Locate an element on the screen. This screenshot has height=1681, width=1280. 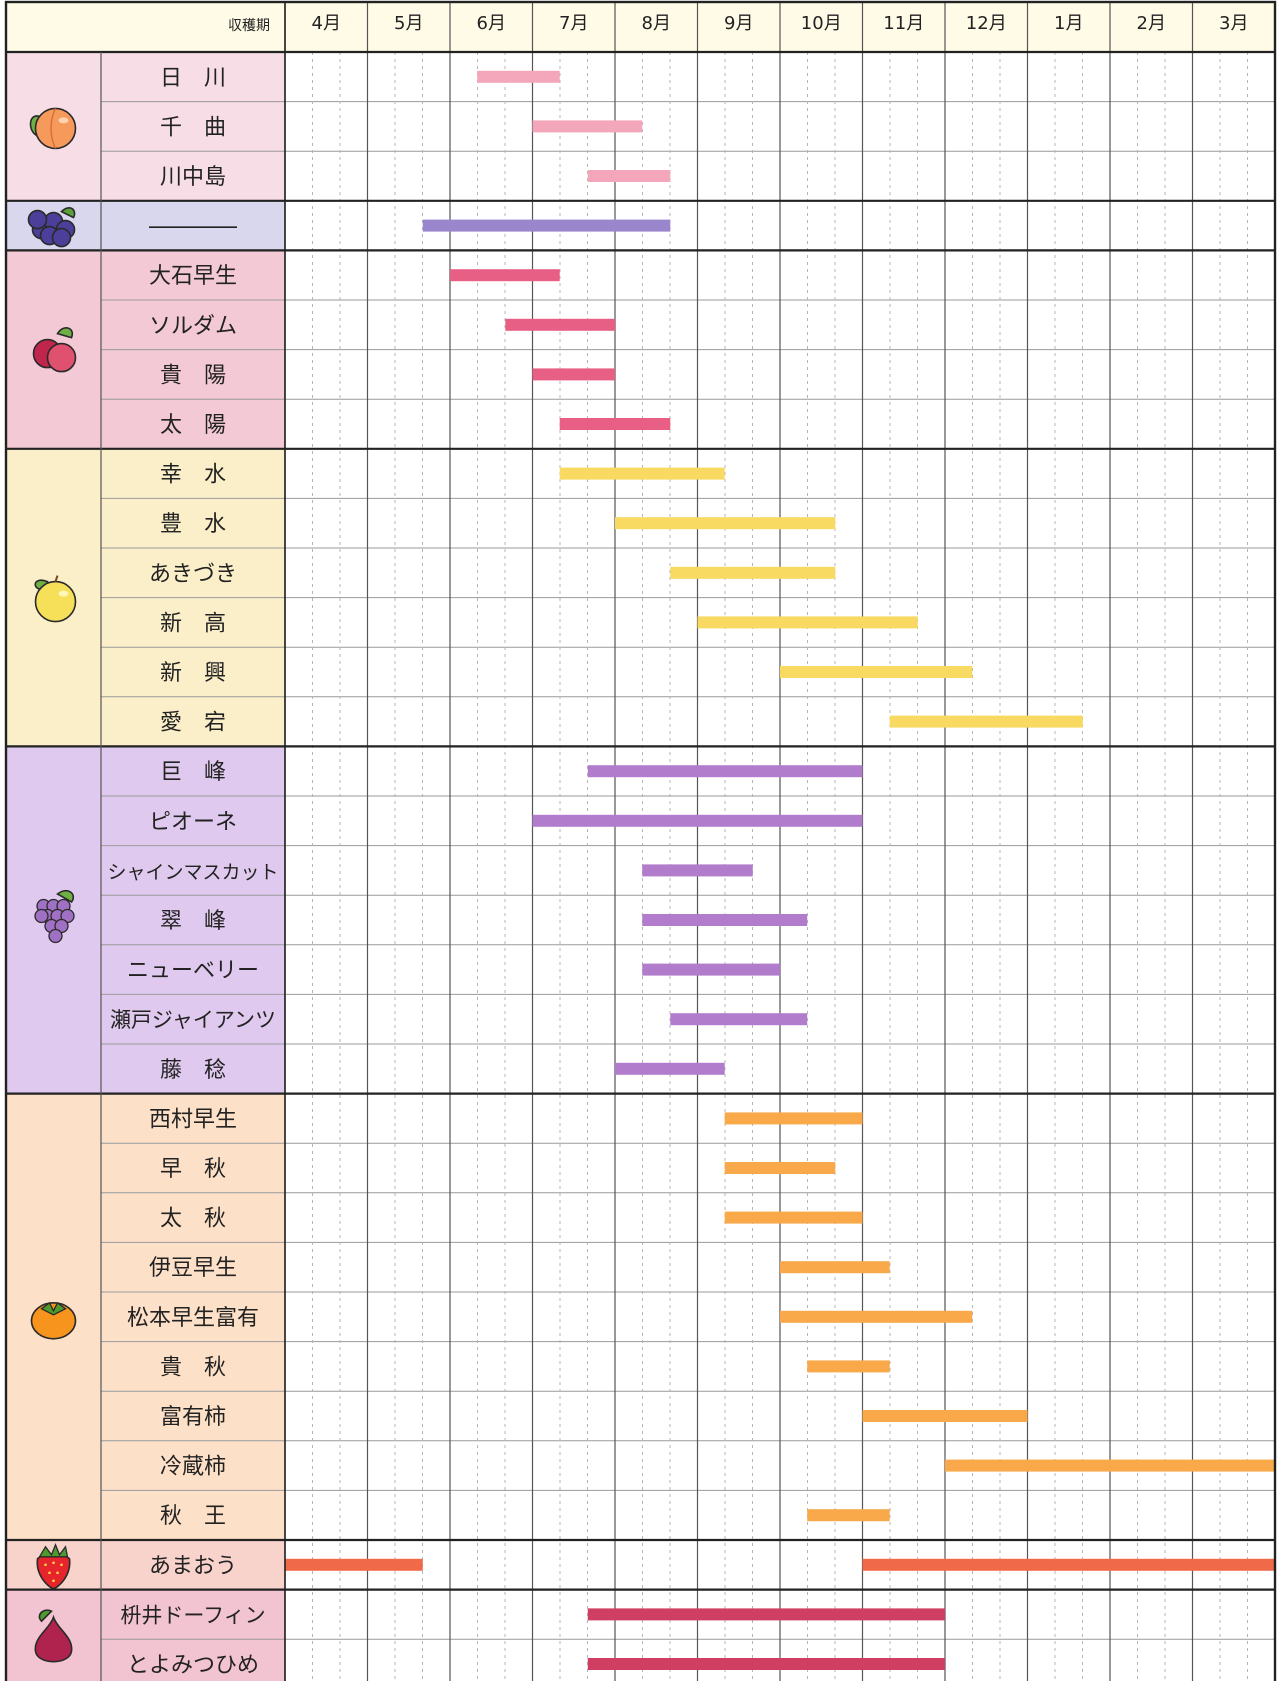
variety-name: 翠 峰 is located at coordinates (193, 921).